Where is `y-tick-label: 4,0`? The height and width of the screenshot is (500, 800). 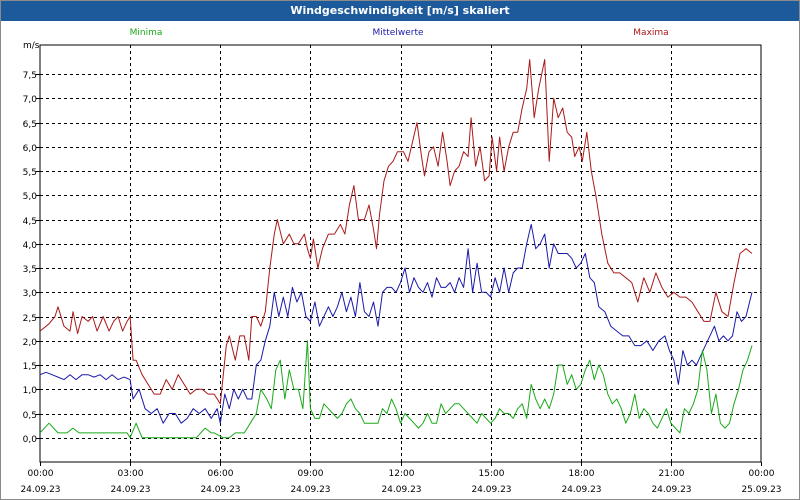
y-tick-label: 4,0 is located at coordinates (30, 246).